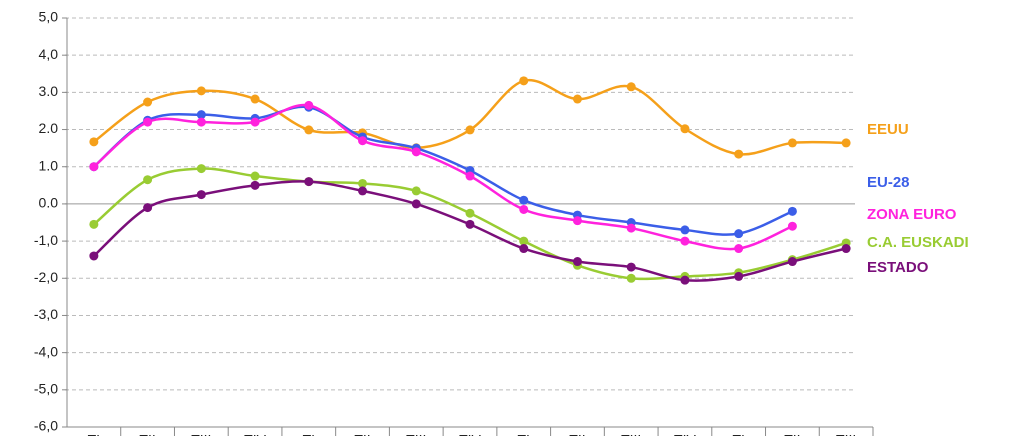 Image resolution: width=1022 pixels, height=436 pixels. What do you see at coordinates (49, 165) in the screenshot?
I see `y-tick-label: 1.0` at bounding box center [49, 165].